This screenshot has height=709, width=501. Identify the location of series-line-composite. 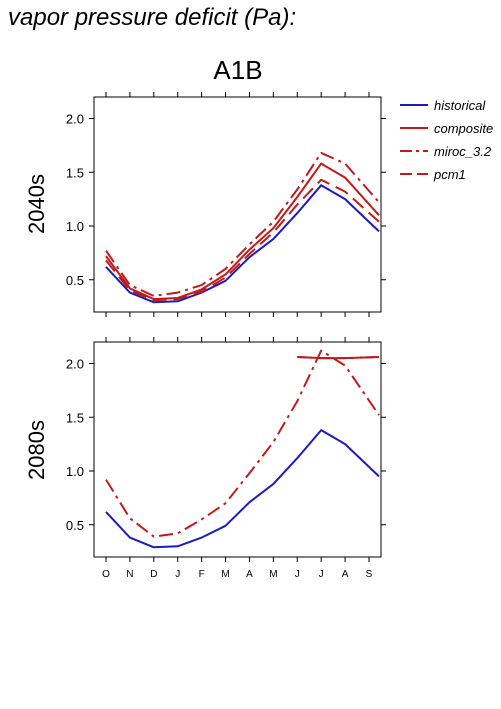
(242, 231).